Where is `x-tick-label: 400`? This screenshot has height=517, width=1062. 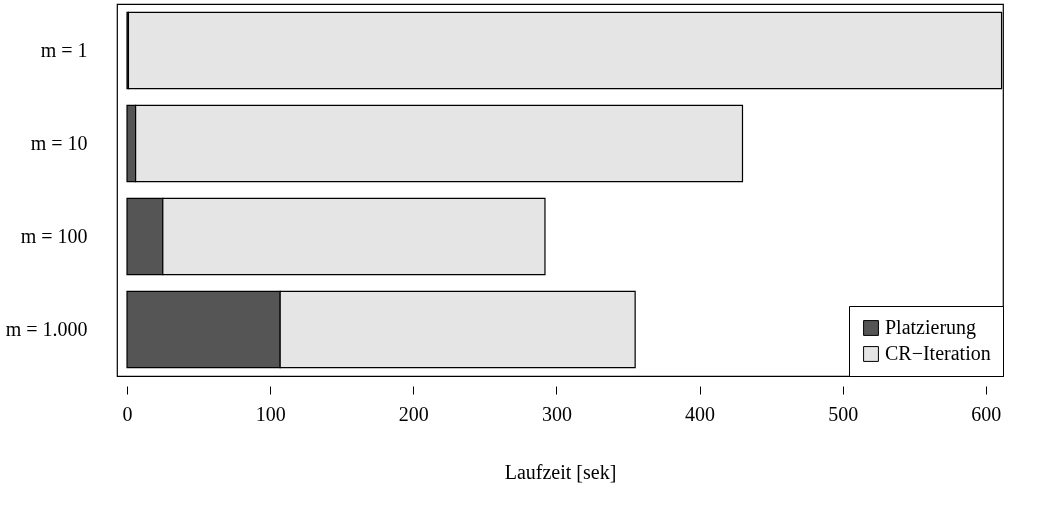
x-tick-label: 400 is located at coordinates (700, 413).